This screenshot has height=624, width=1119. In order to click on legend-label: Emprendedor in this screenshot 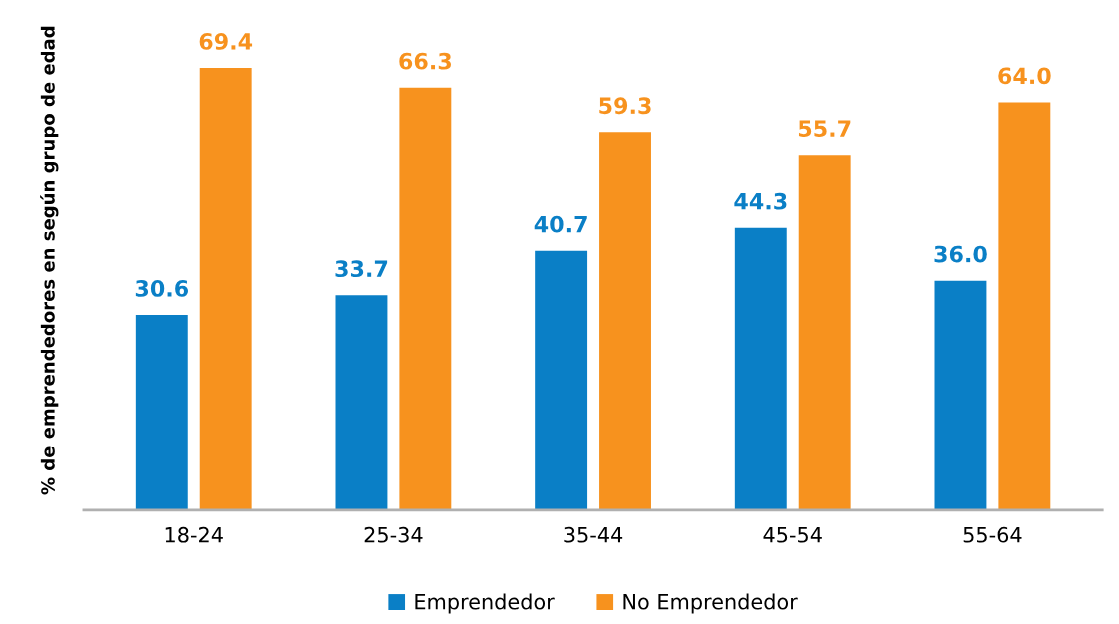, I will do `click(485, 603)`.